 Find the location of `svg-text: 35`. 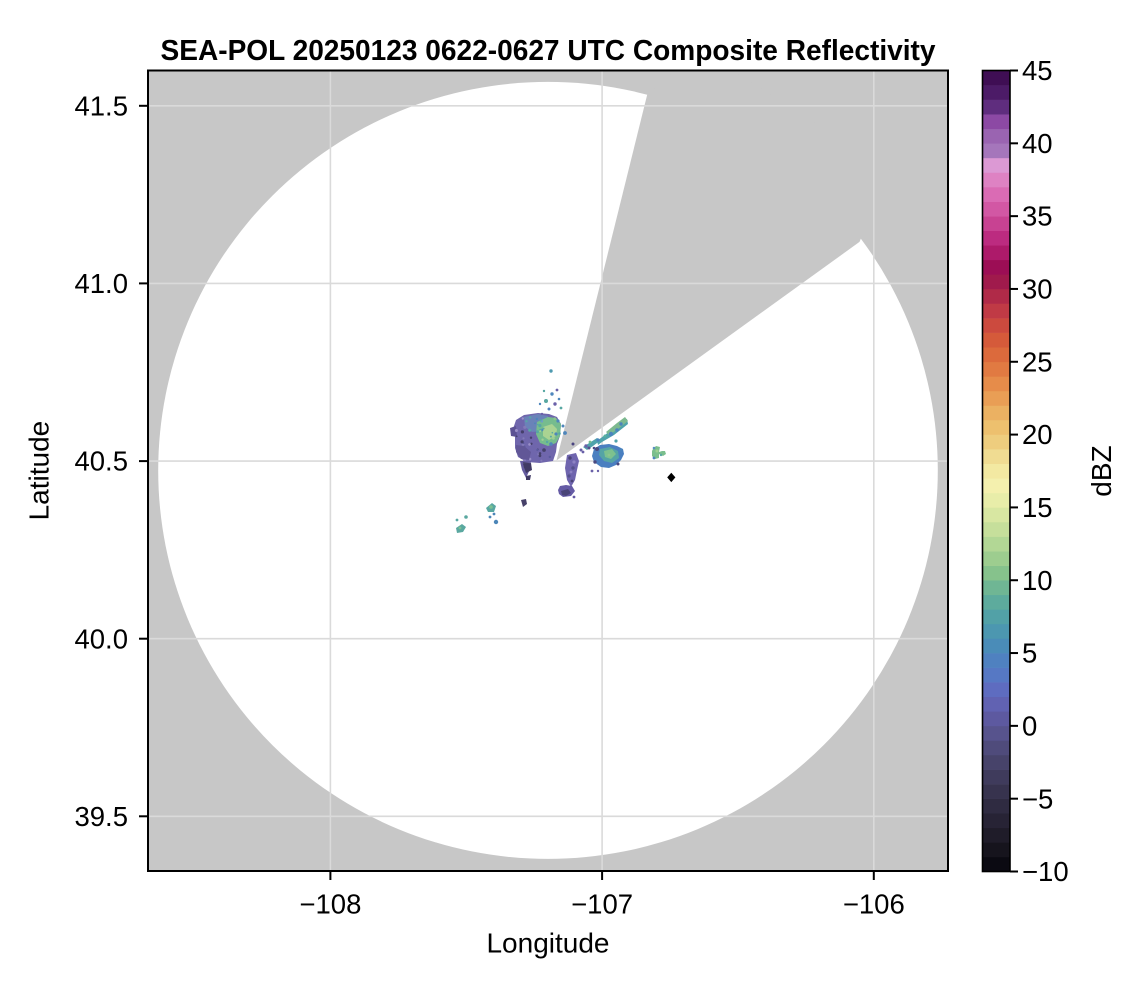

svg-text: 35 is located at coordinates (1037, 216).